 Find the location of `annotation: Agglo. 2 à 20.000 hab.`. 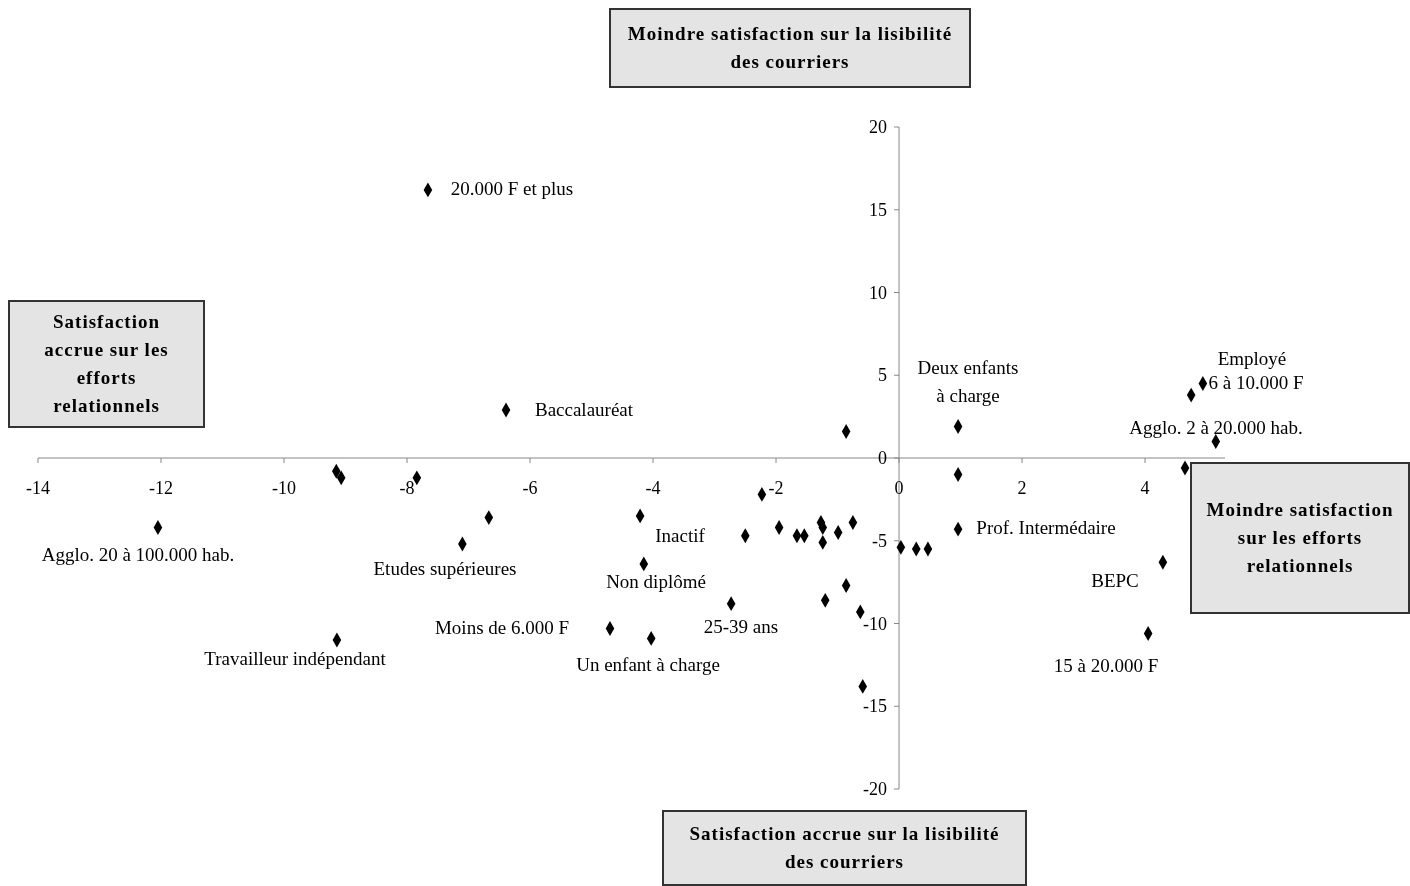

annotation: Agglo. 2 à 20.000 hab. is located at coordinates (1216, 427).